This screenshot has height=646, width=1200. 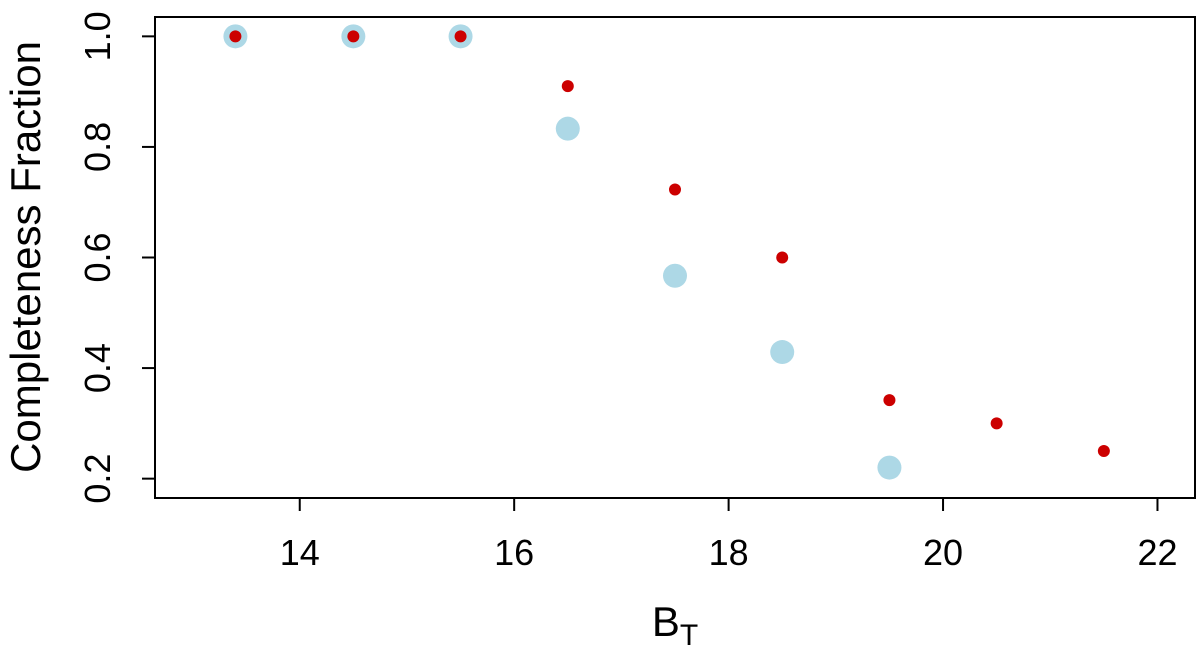 What do you see at coordinates (943, 552) in the screenshot?
I see `x-tick-label: 20` at bounding box center [943, 552].